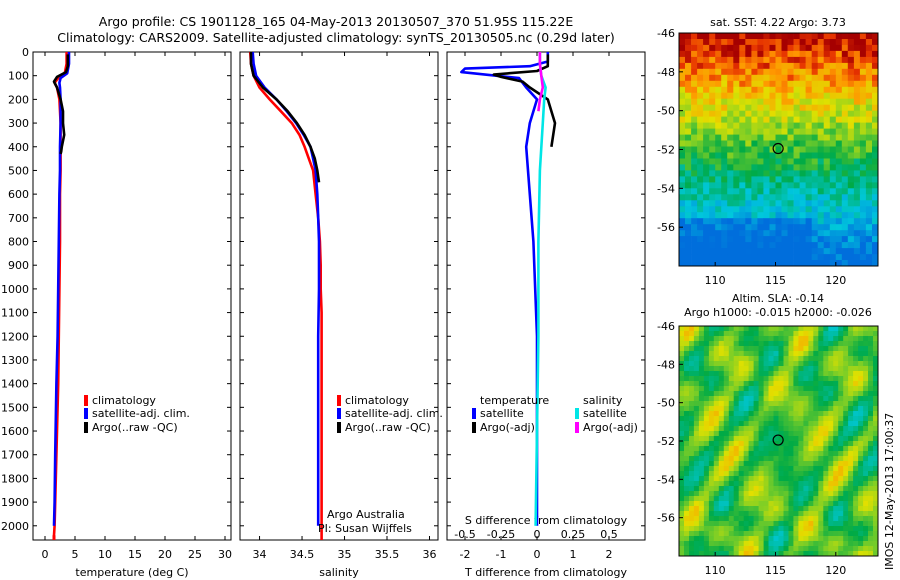  What do you see at coordinates (285, 295) in the screenshot?
I see `series-line-climatology` at bounding box center [285, 295].